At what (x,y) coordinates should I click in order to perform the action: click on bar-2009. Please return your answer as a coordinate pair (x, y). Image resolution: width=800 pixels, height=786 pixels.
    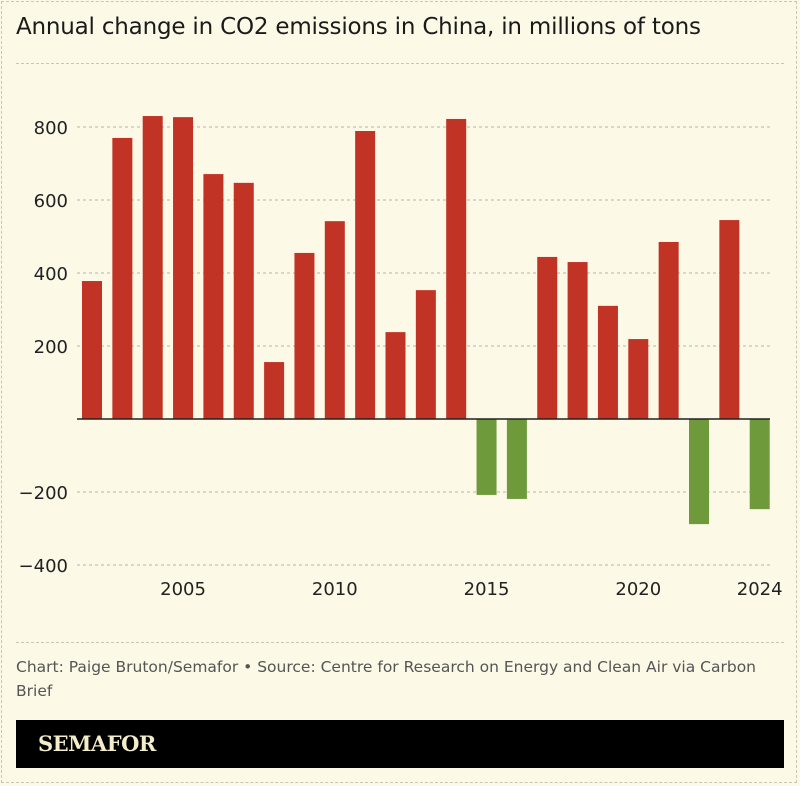
    Looking at the image, I should click on (304, 335).